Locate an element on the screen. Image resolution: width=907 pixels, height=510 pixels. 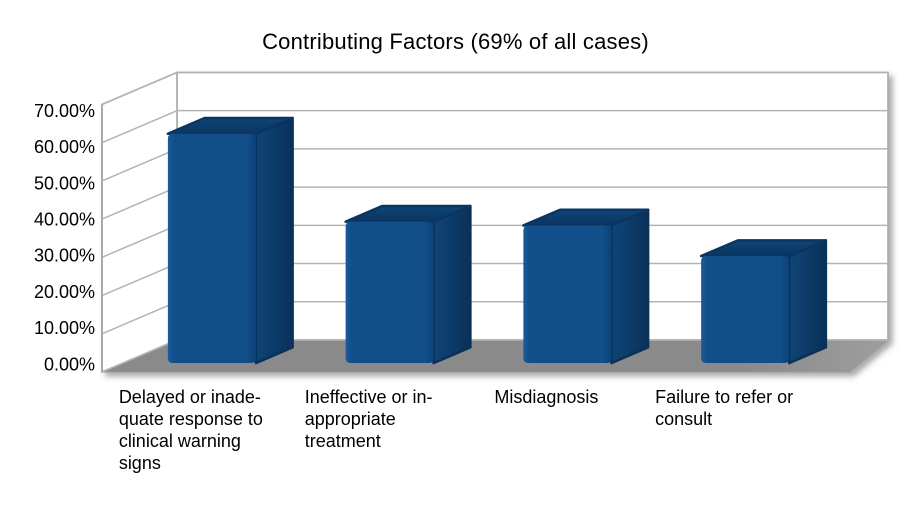
y-axis-tick-label: 60.00% is located at coordinates (64, 147).